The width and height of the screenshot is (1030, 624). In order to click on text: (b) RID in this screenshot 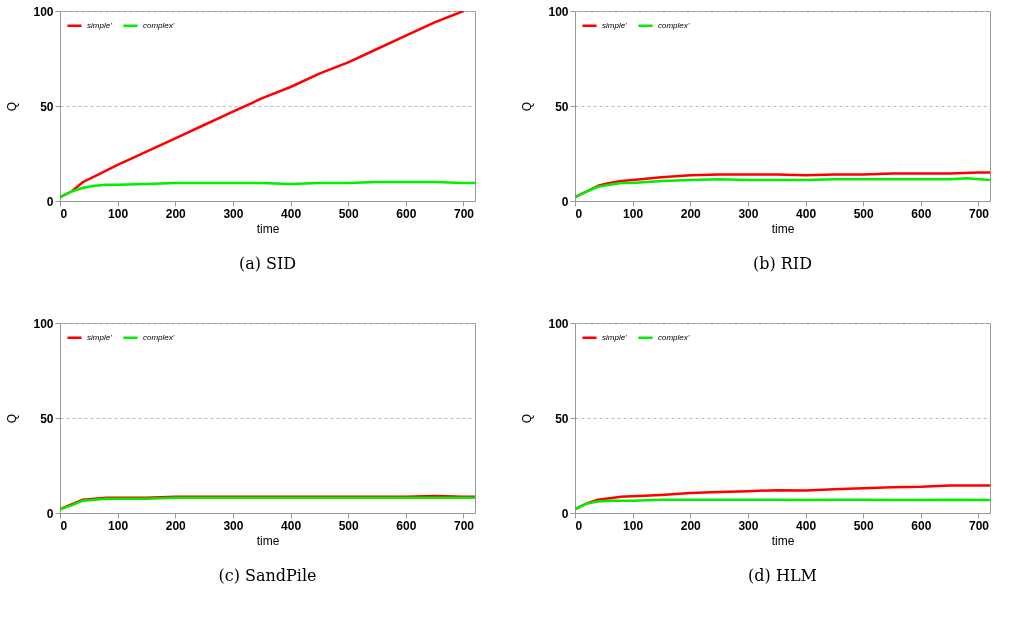, I will do `click(782, 263)`.